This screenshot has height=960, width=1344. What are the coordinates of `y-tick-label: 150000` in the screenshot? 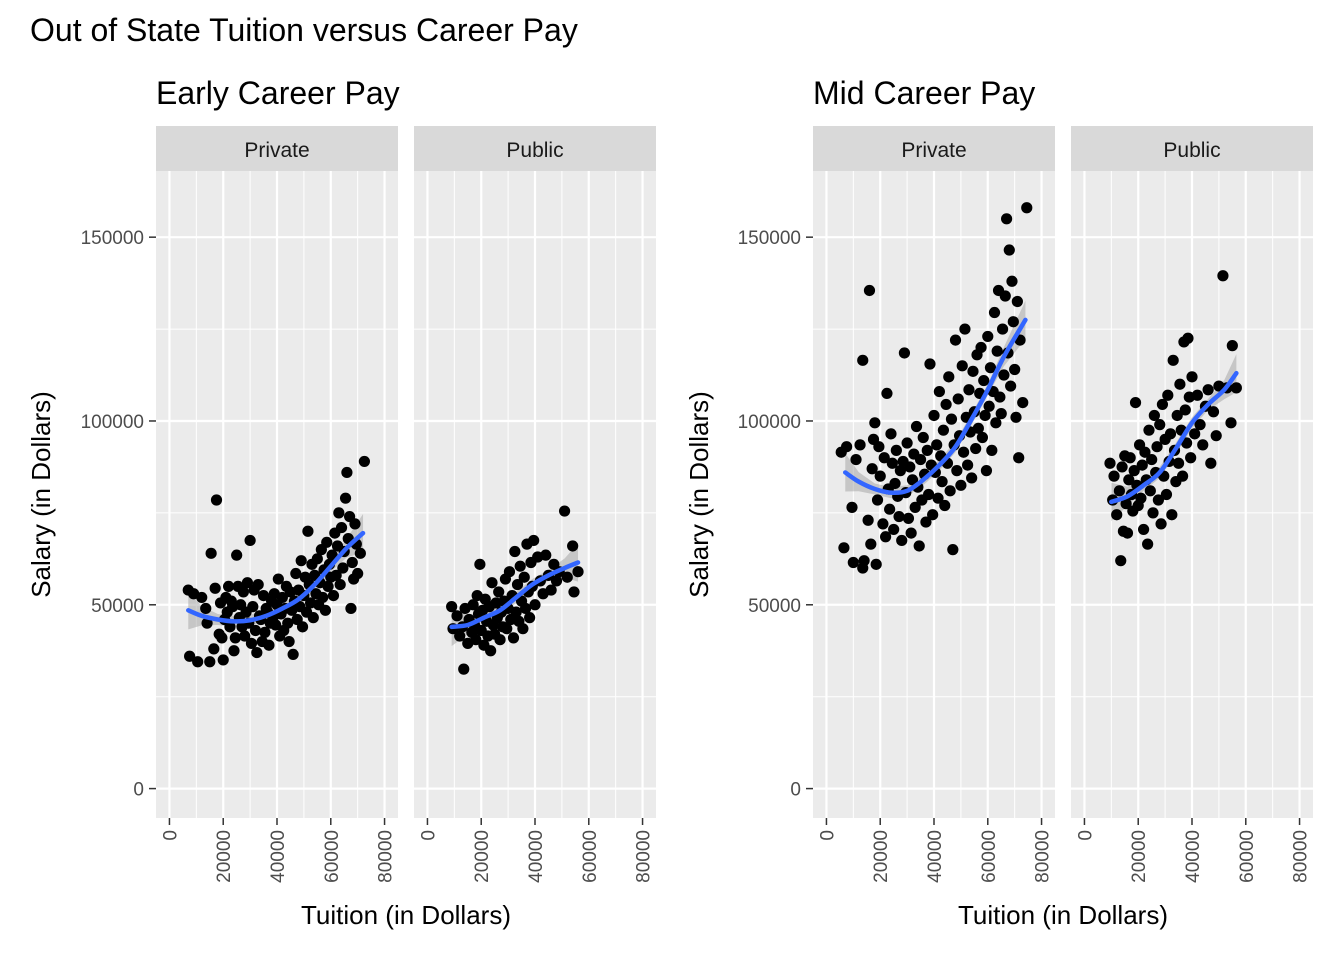 It's located at (769, 238).